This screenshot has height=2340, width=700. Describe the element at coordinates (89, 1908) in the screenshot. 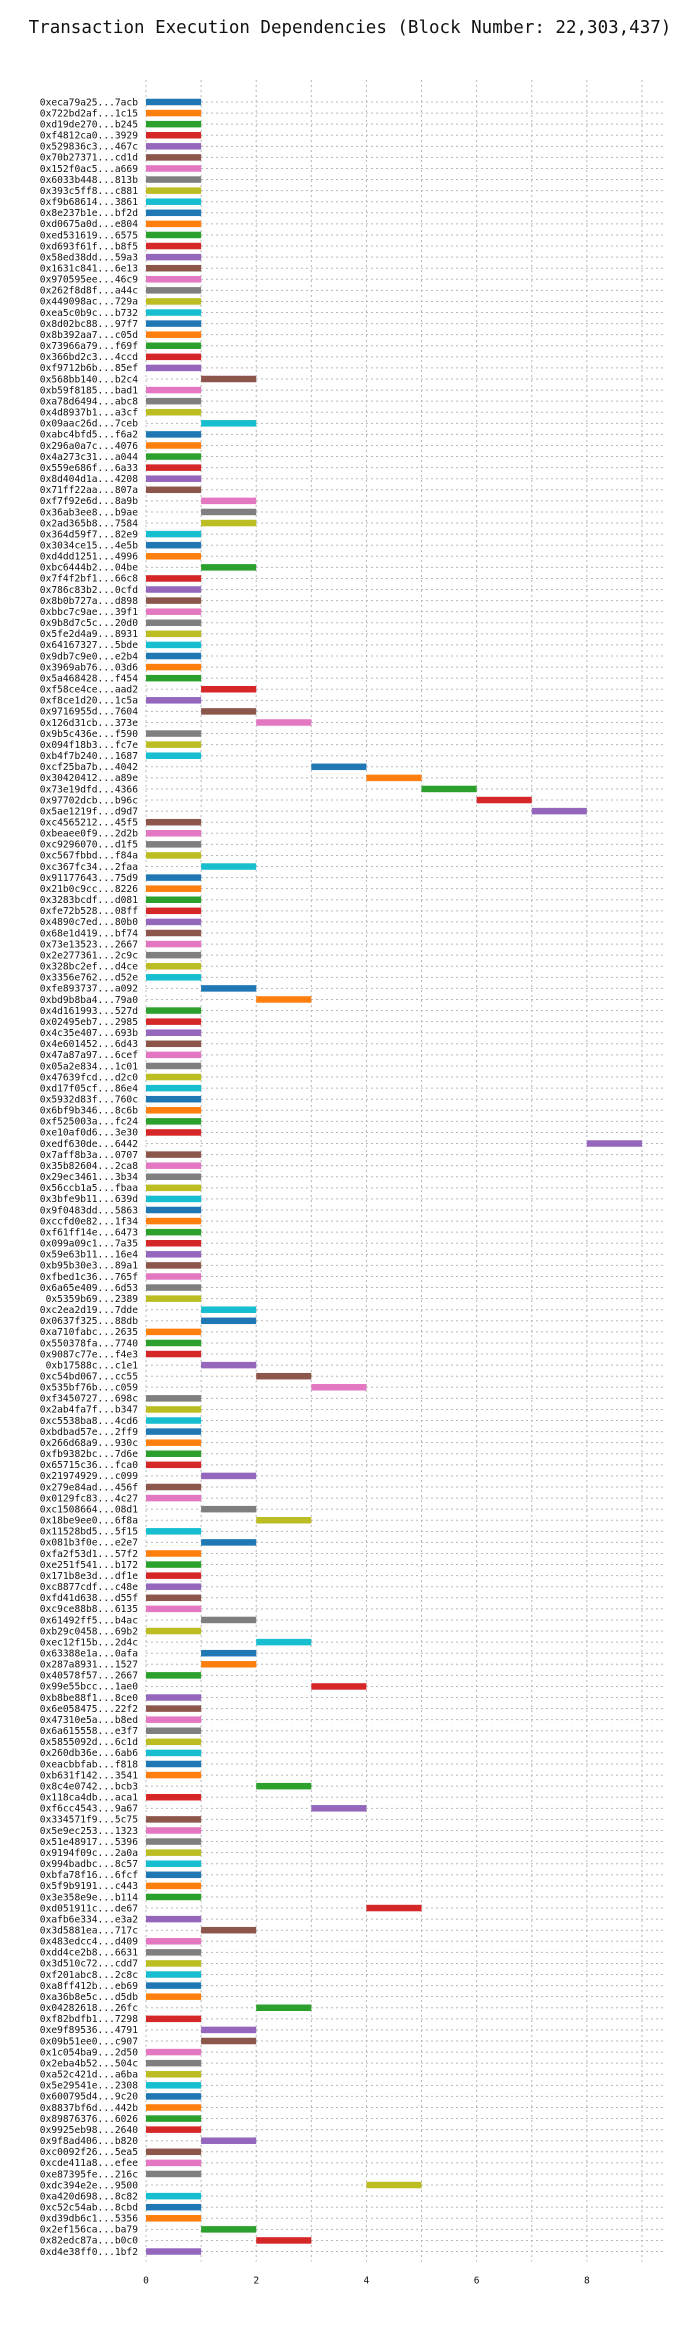

I see `transaction-label: 0xd051911c...de67` at that location.